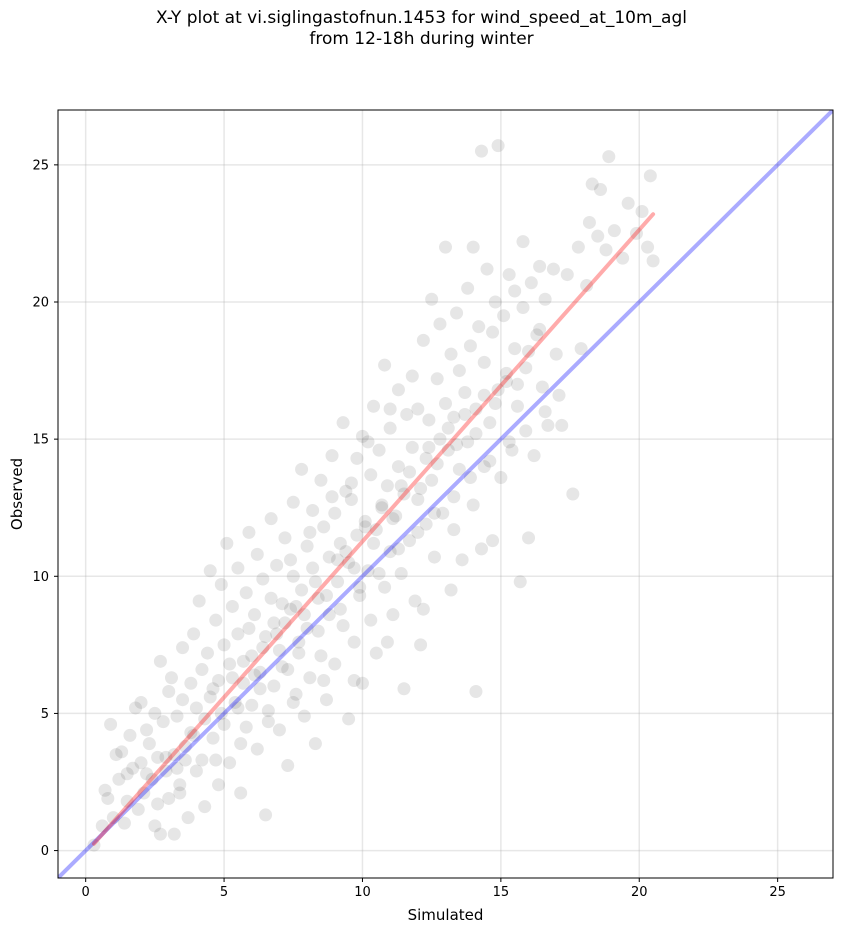 Image resolution: width=843 pixels, height=934 pixels. I want to click on y-tick-label: 15, so click(40, 440).